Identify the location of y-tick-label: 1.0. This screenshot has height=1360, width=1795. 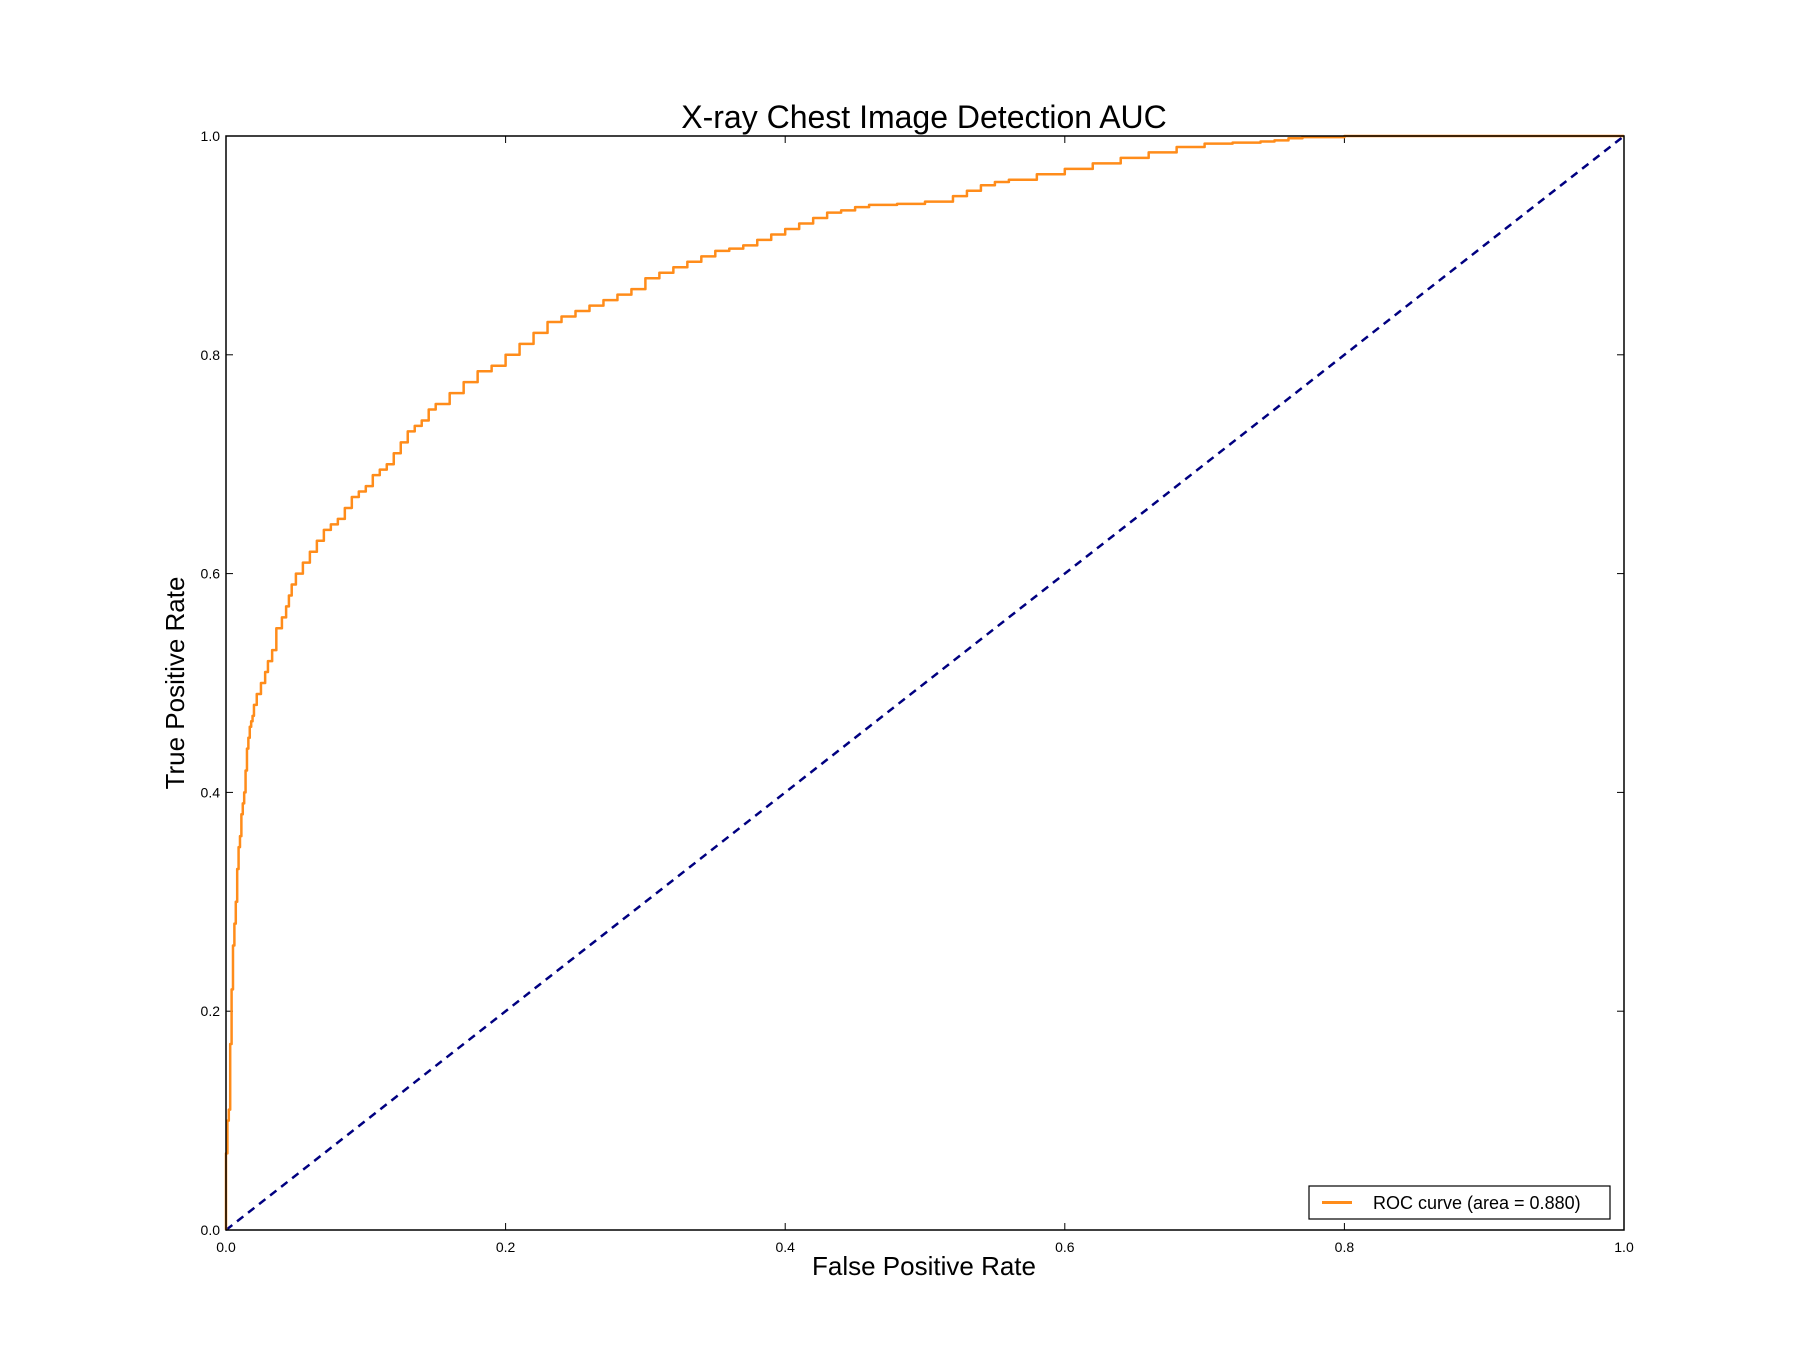
(211, 136).